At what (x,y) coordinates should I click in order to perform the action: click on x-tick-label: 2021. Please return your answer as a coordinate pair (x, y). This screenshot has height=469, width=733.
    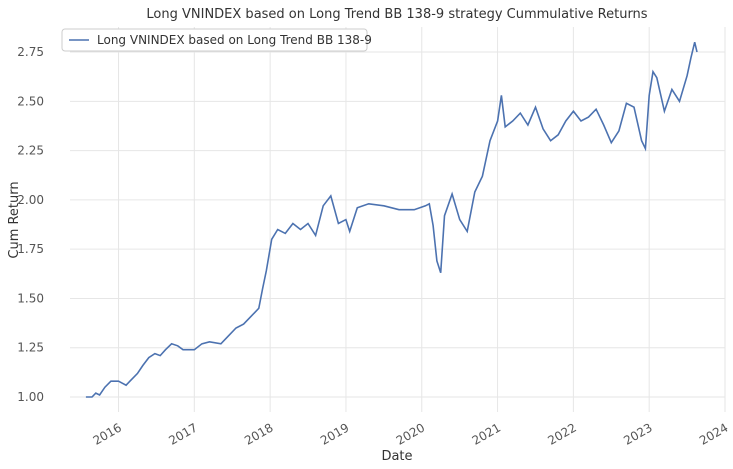
    Looking at the image, I should click on (486, 433).